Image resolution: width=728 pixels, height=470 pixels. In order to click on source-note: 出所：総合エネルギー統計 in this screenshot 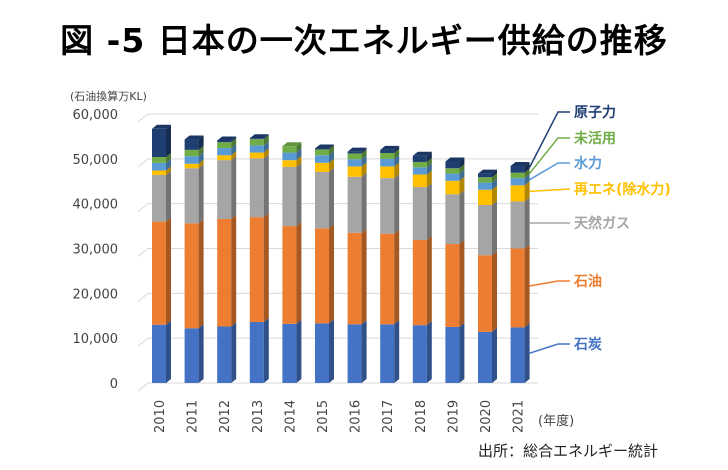, I will do `click(568, 451)`.